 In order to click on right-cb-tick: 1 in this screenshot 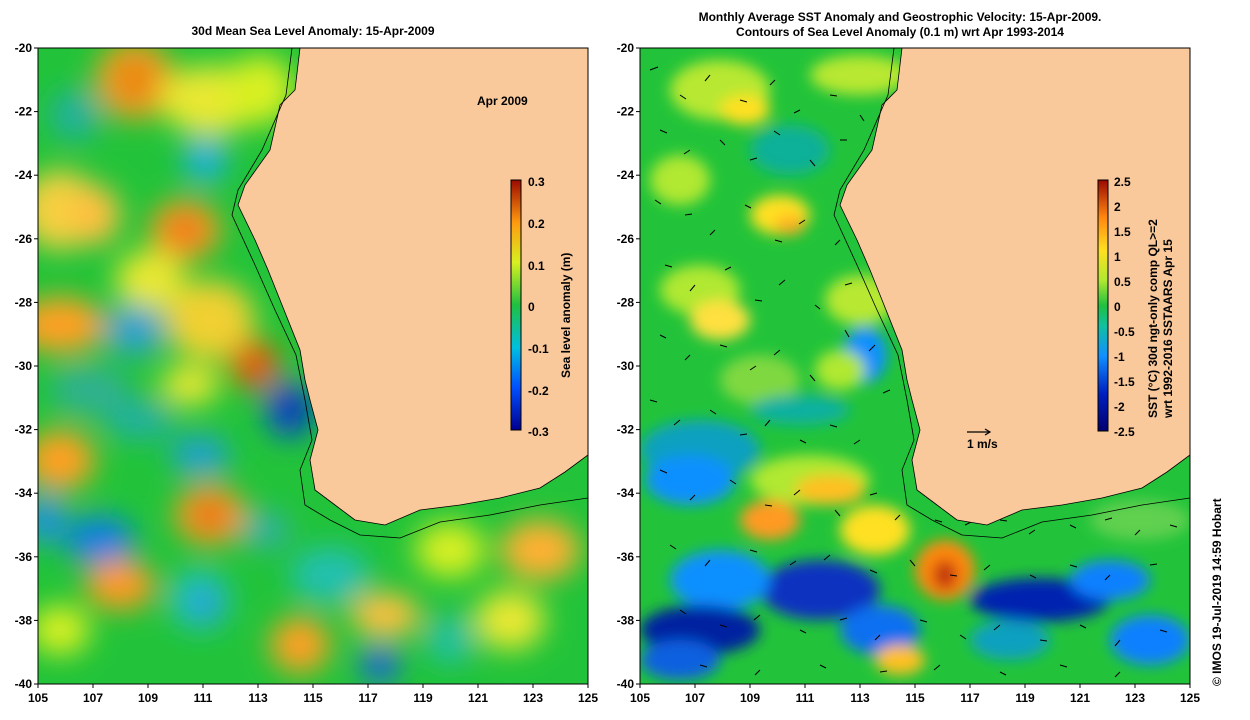, I will do `click(1117, 257)`.